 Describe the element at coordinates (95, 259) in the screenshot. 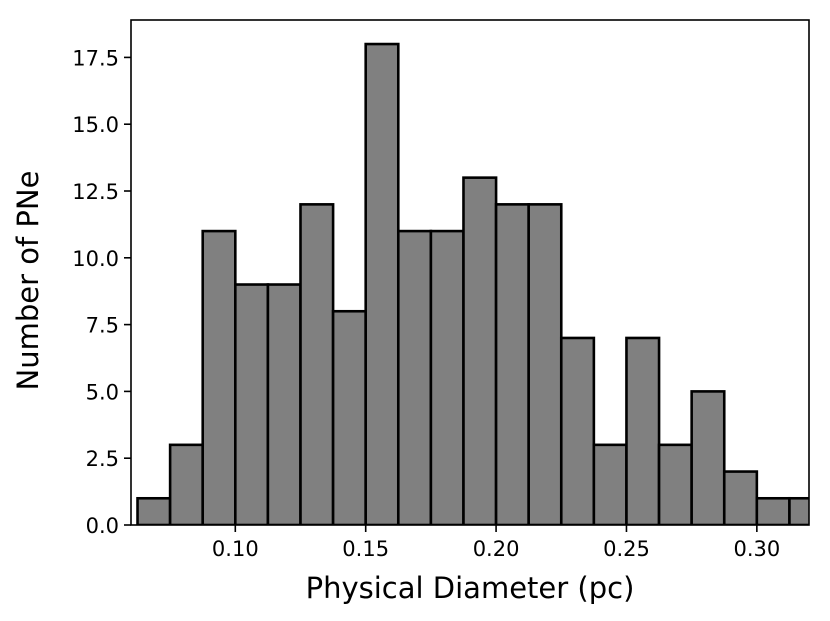

I see `y-tick-label: 10.0` at that location.